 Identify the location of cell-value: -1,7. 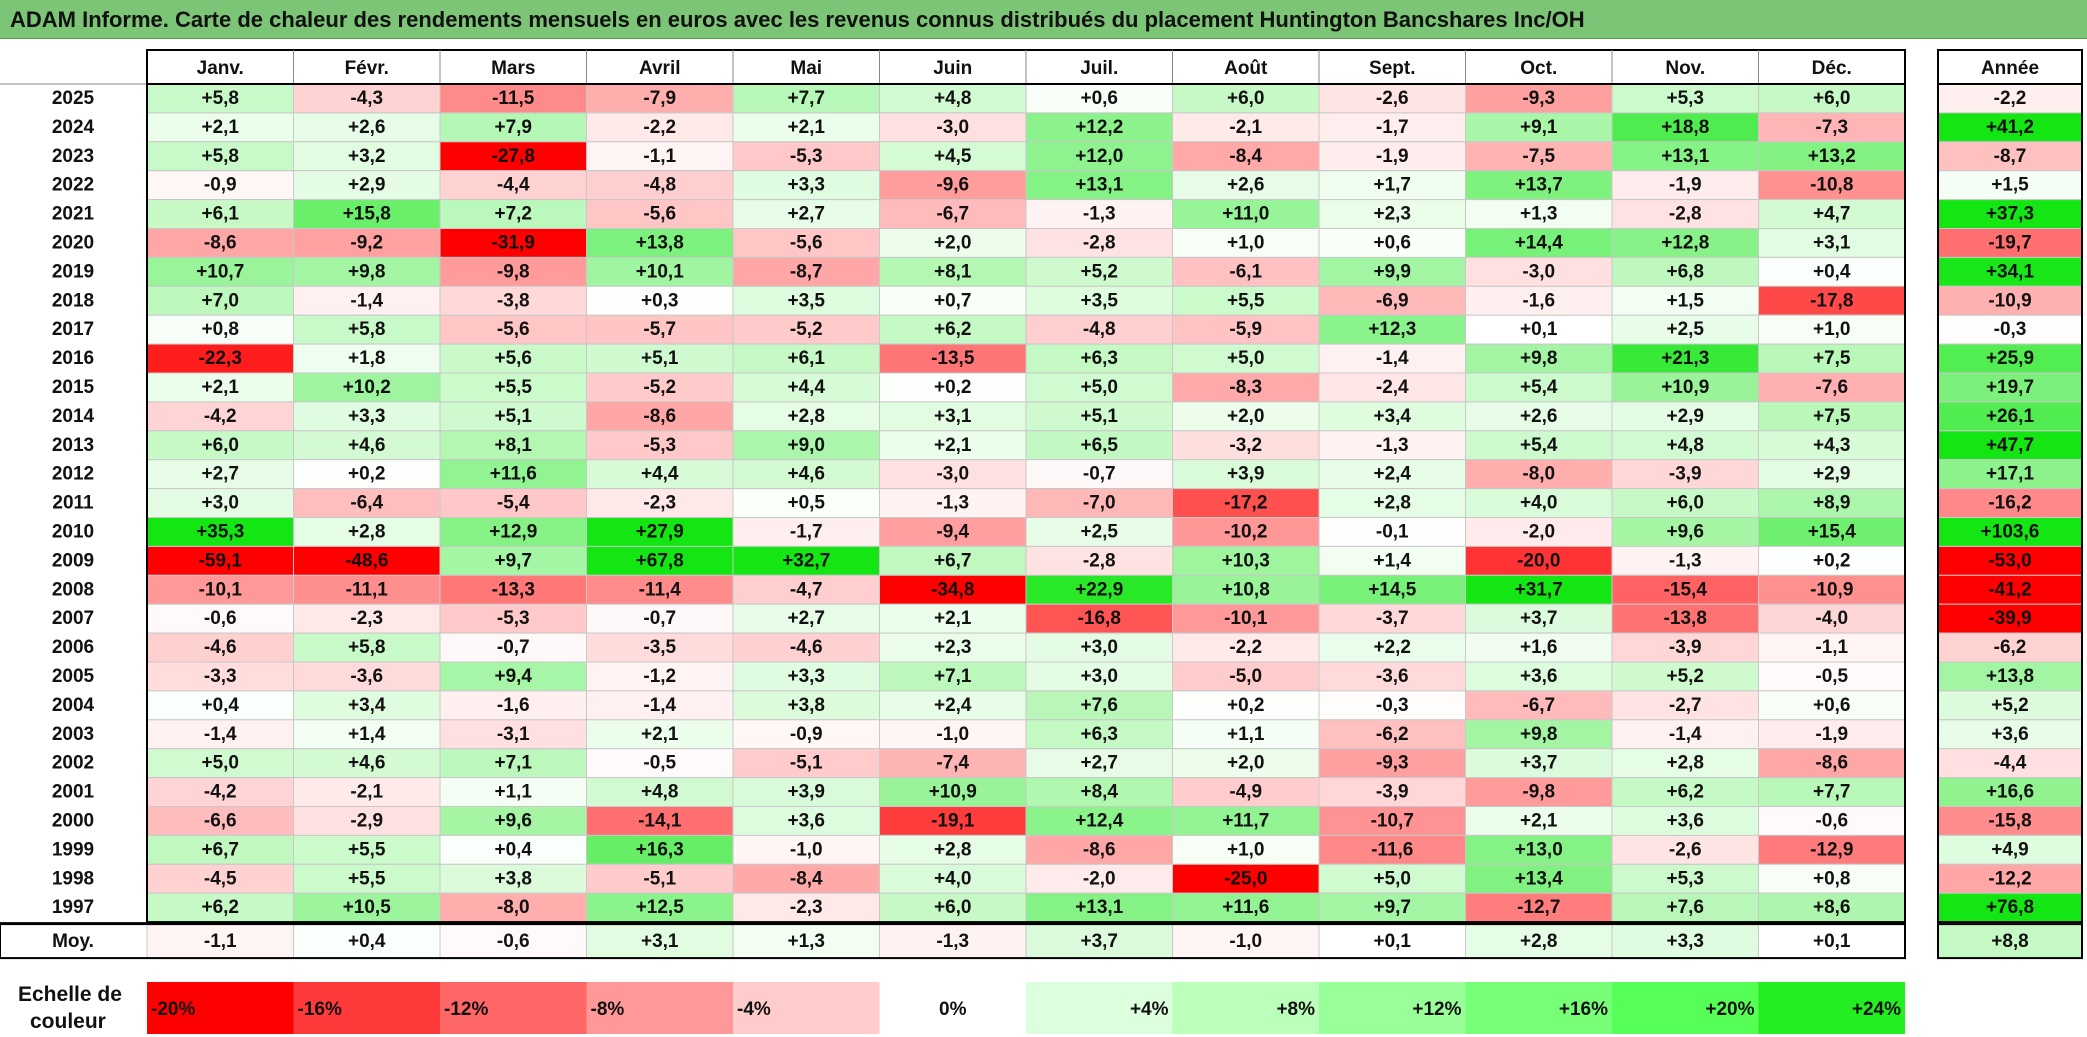
(806, 532).